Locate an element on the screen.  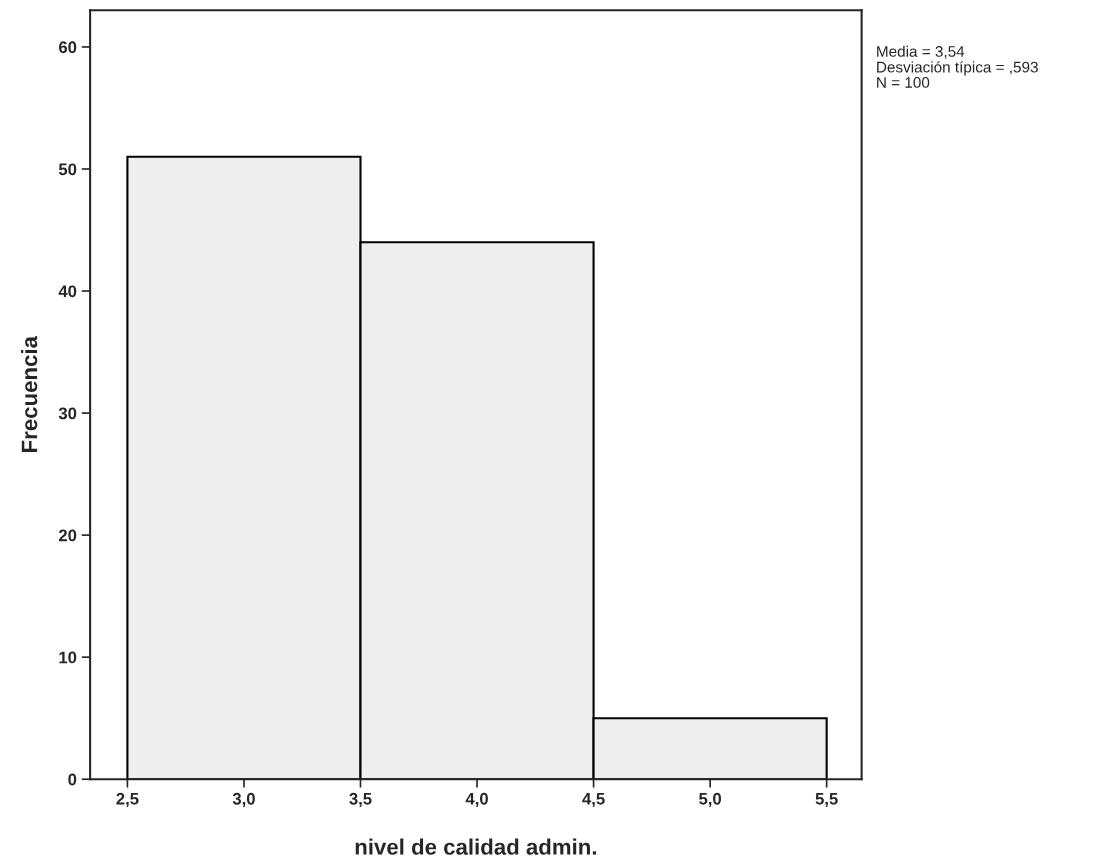
x-tick-label: 4,5 is located at coordinates (593, 800).